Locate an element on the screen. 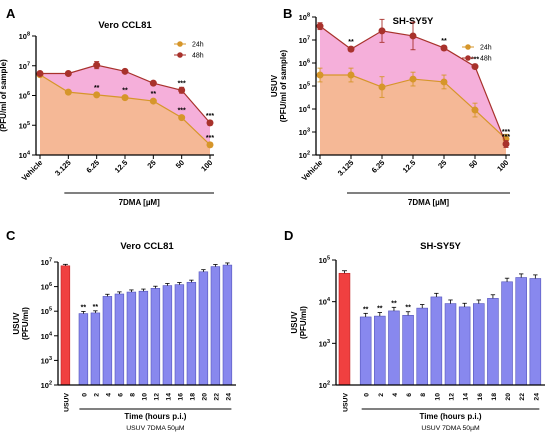  legend-marker-24h is located at coordinates (180, 44).